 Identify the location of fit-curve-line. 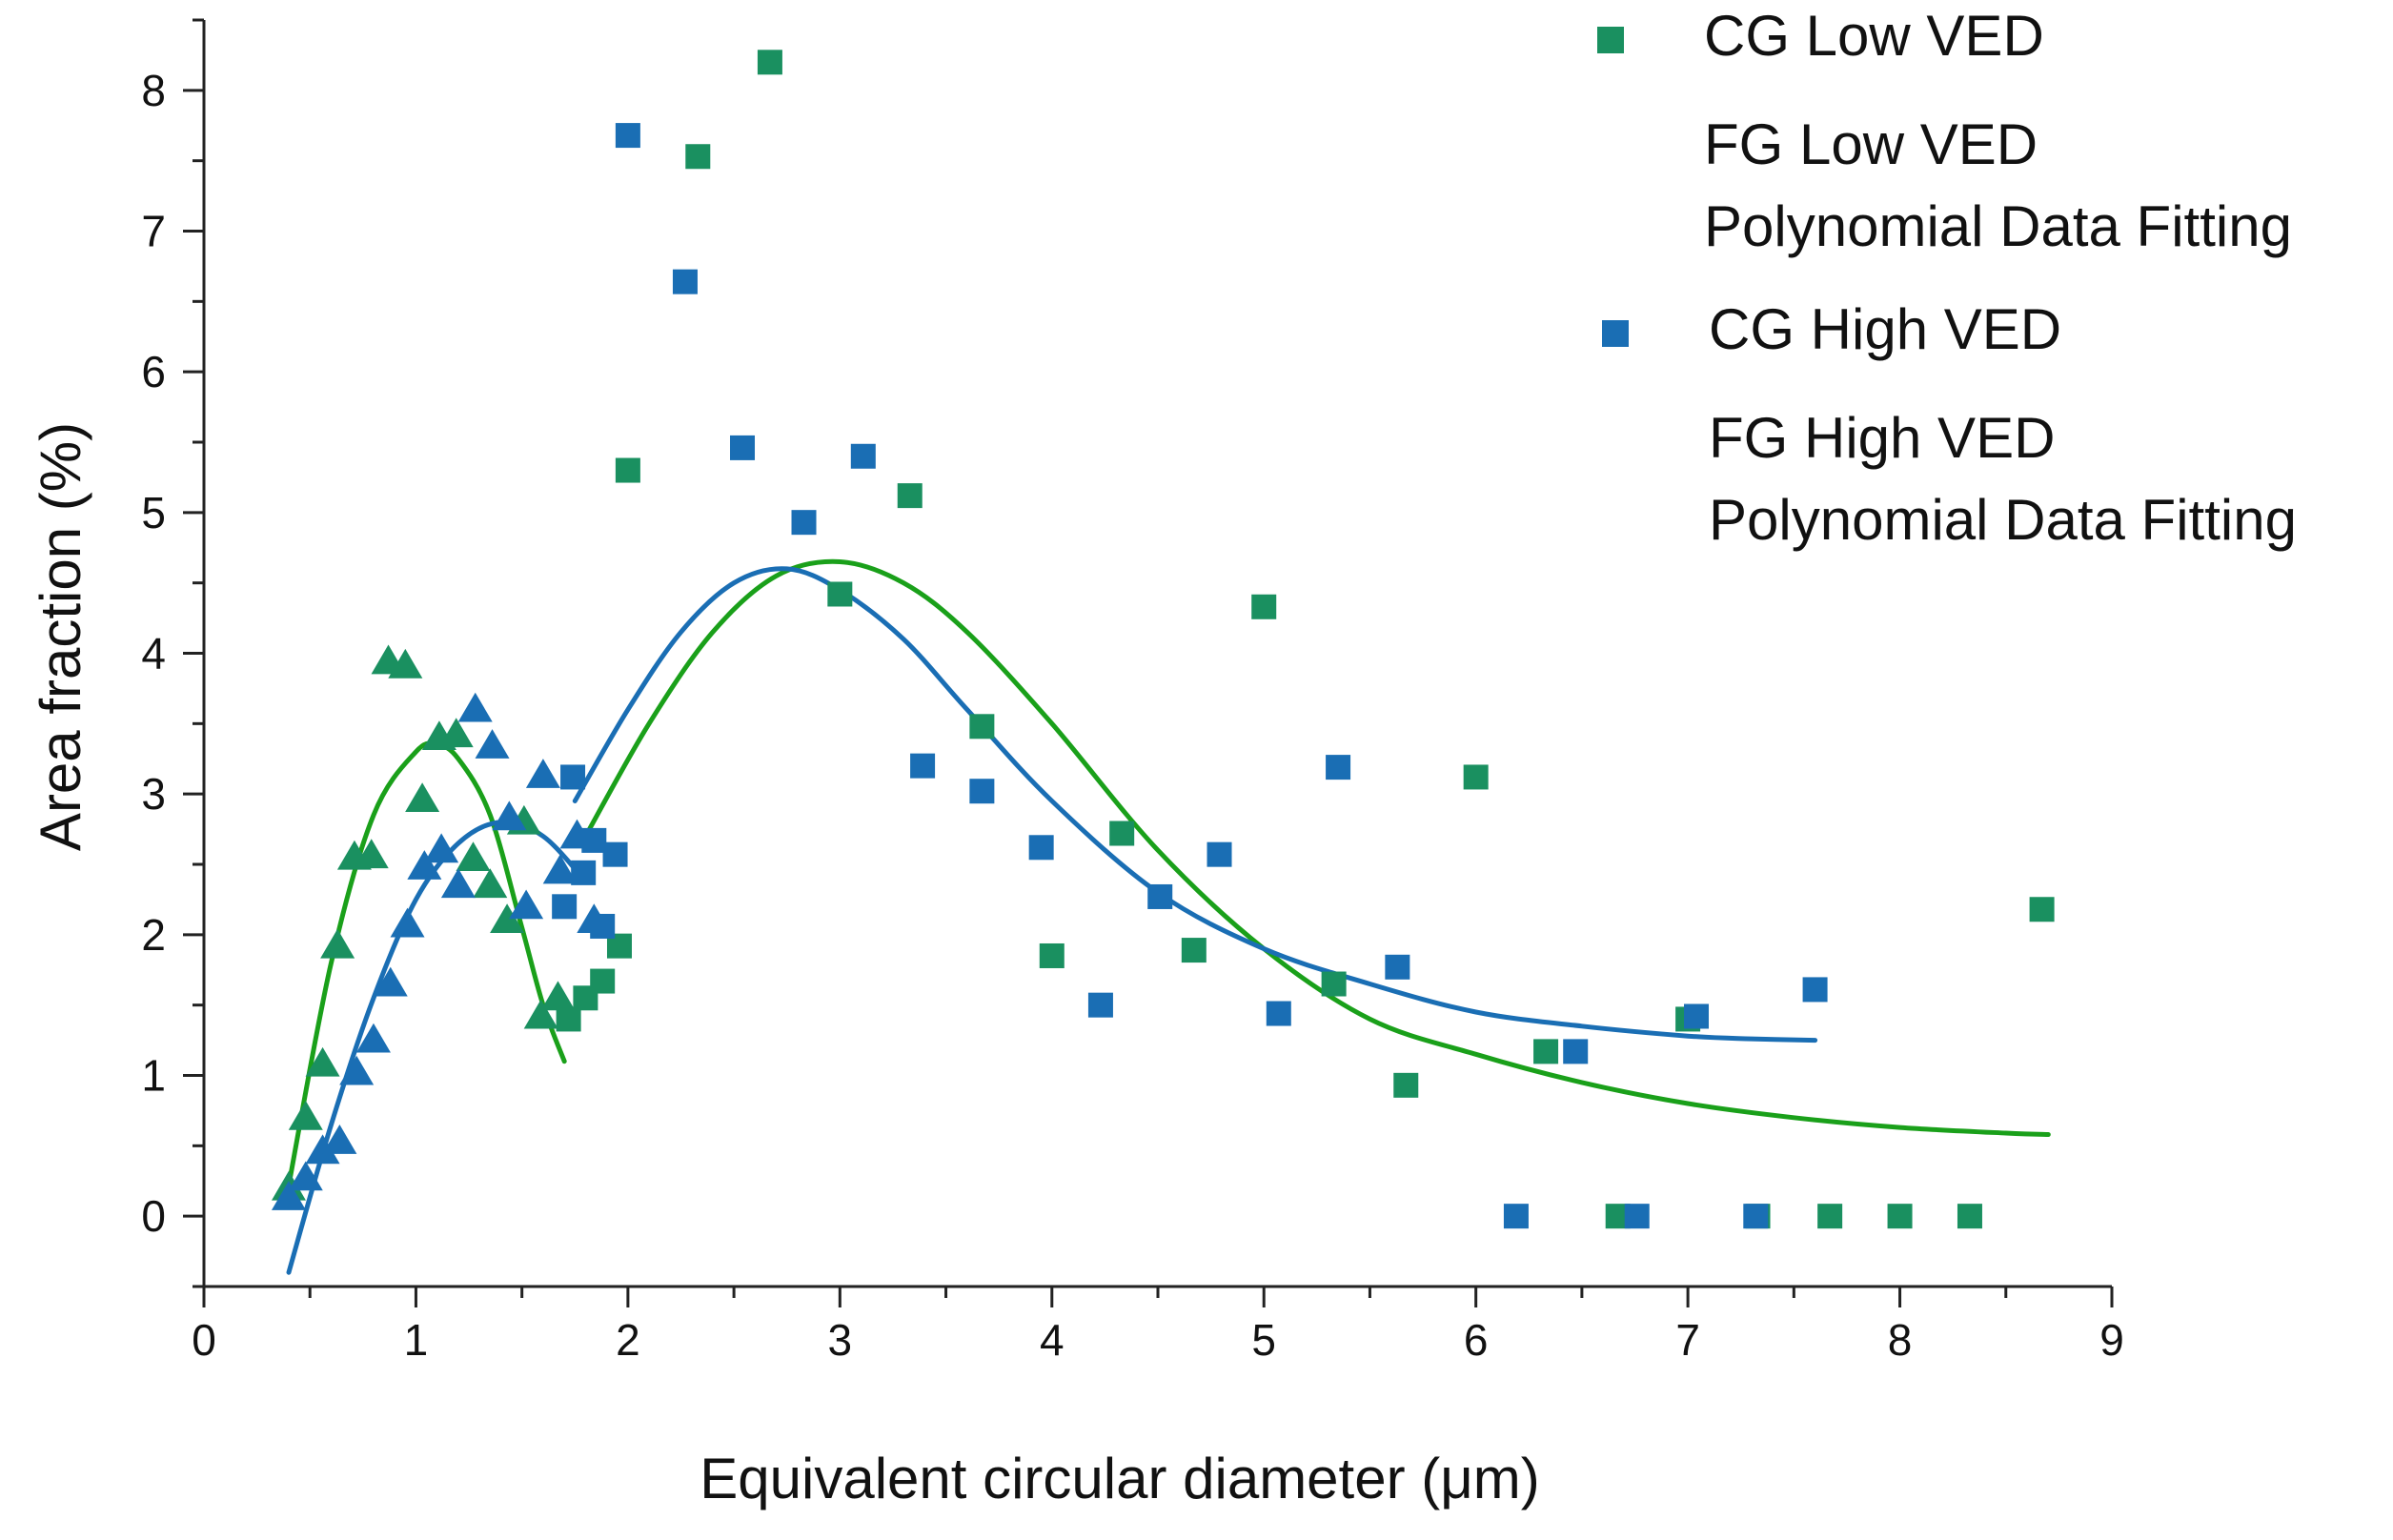
(437, 1047).